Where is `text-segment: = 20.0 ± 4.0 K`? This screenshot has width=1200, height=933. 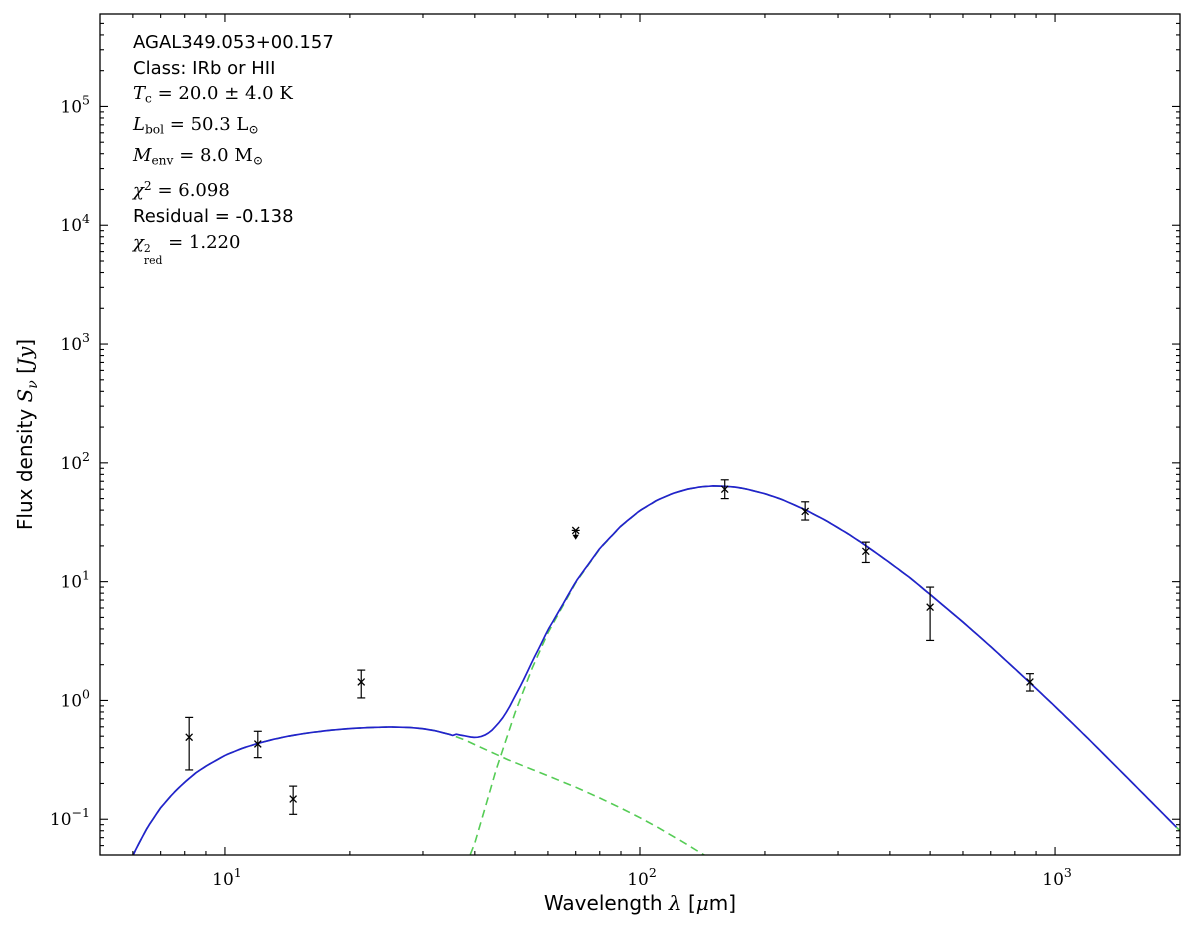
text-segment: = 20.0 ± 4.0 K is located at coordinates (222, 94).